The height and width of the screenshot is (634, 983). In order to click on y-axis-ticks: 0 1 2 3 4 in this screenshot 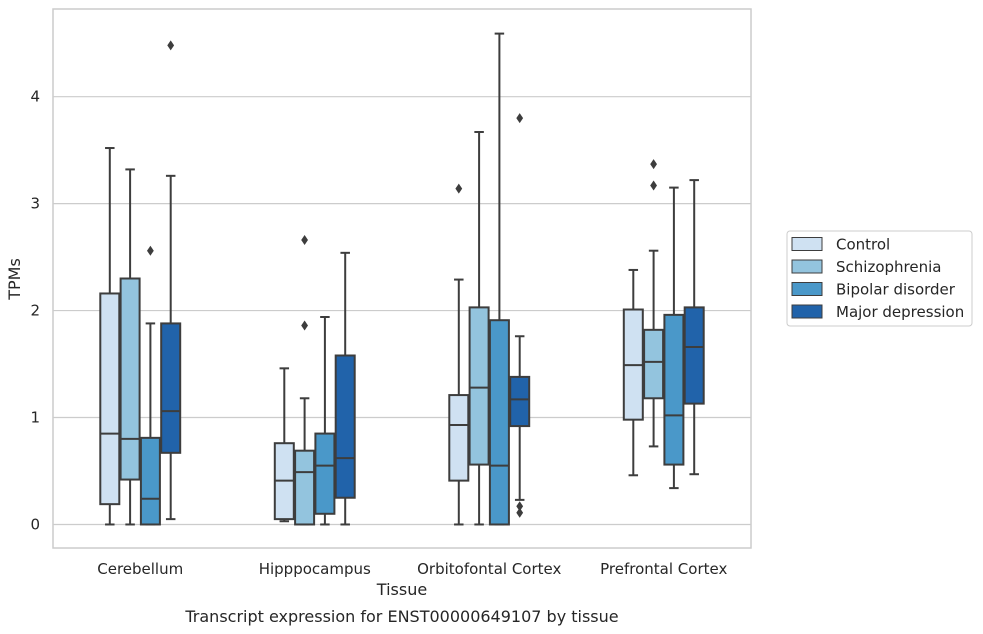, I will do `click(35, 311)`.